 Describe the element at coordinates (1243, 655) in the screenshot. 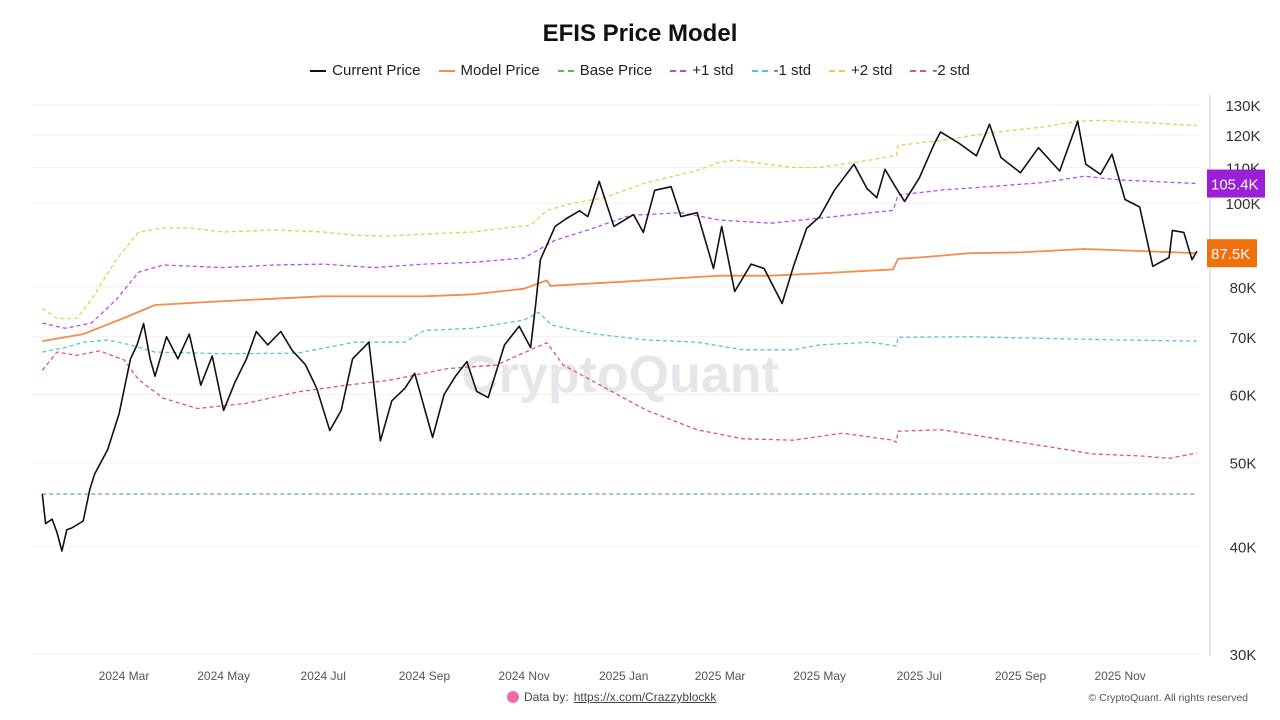

I see `y-tick-label: 30K` at that location.